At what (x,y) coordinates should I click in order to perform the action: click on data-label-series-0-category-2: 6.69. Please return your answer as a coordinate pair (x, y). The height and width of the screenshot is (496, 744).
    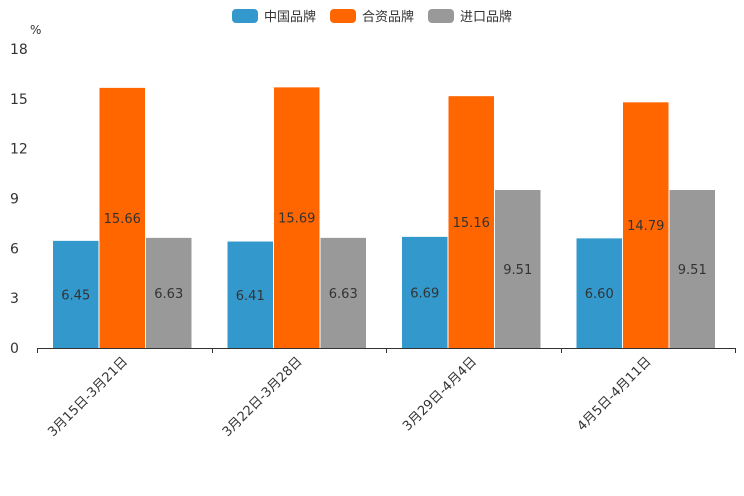
    Looking at the image, I should click on (424, 293).